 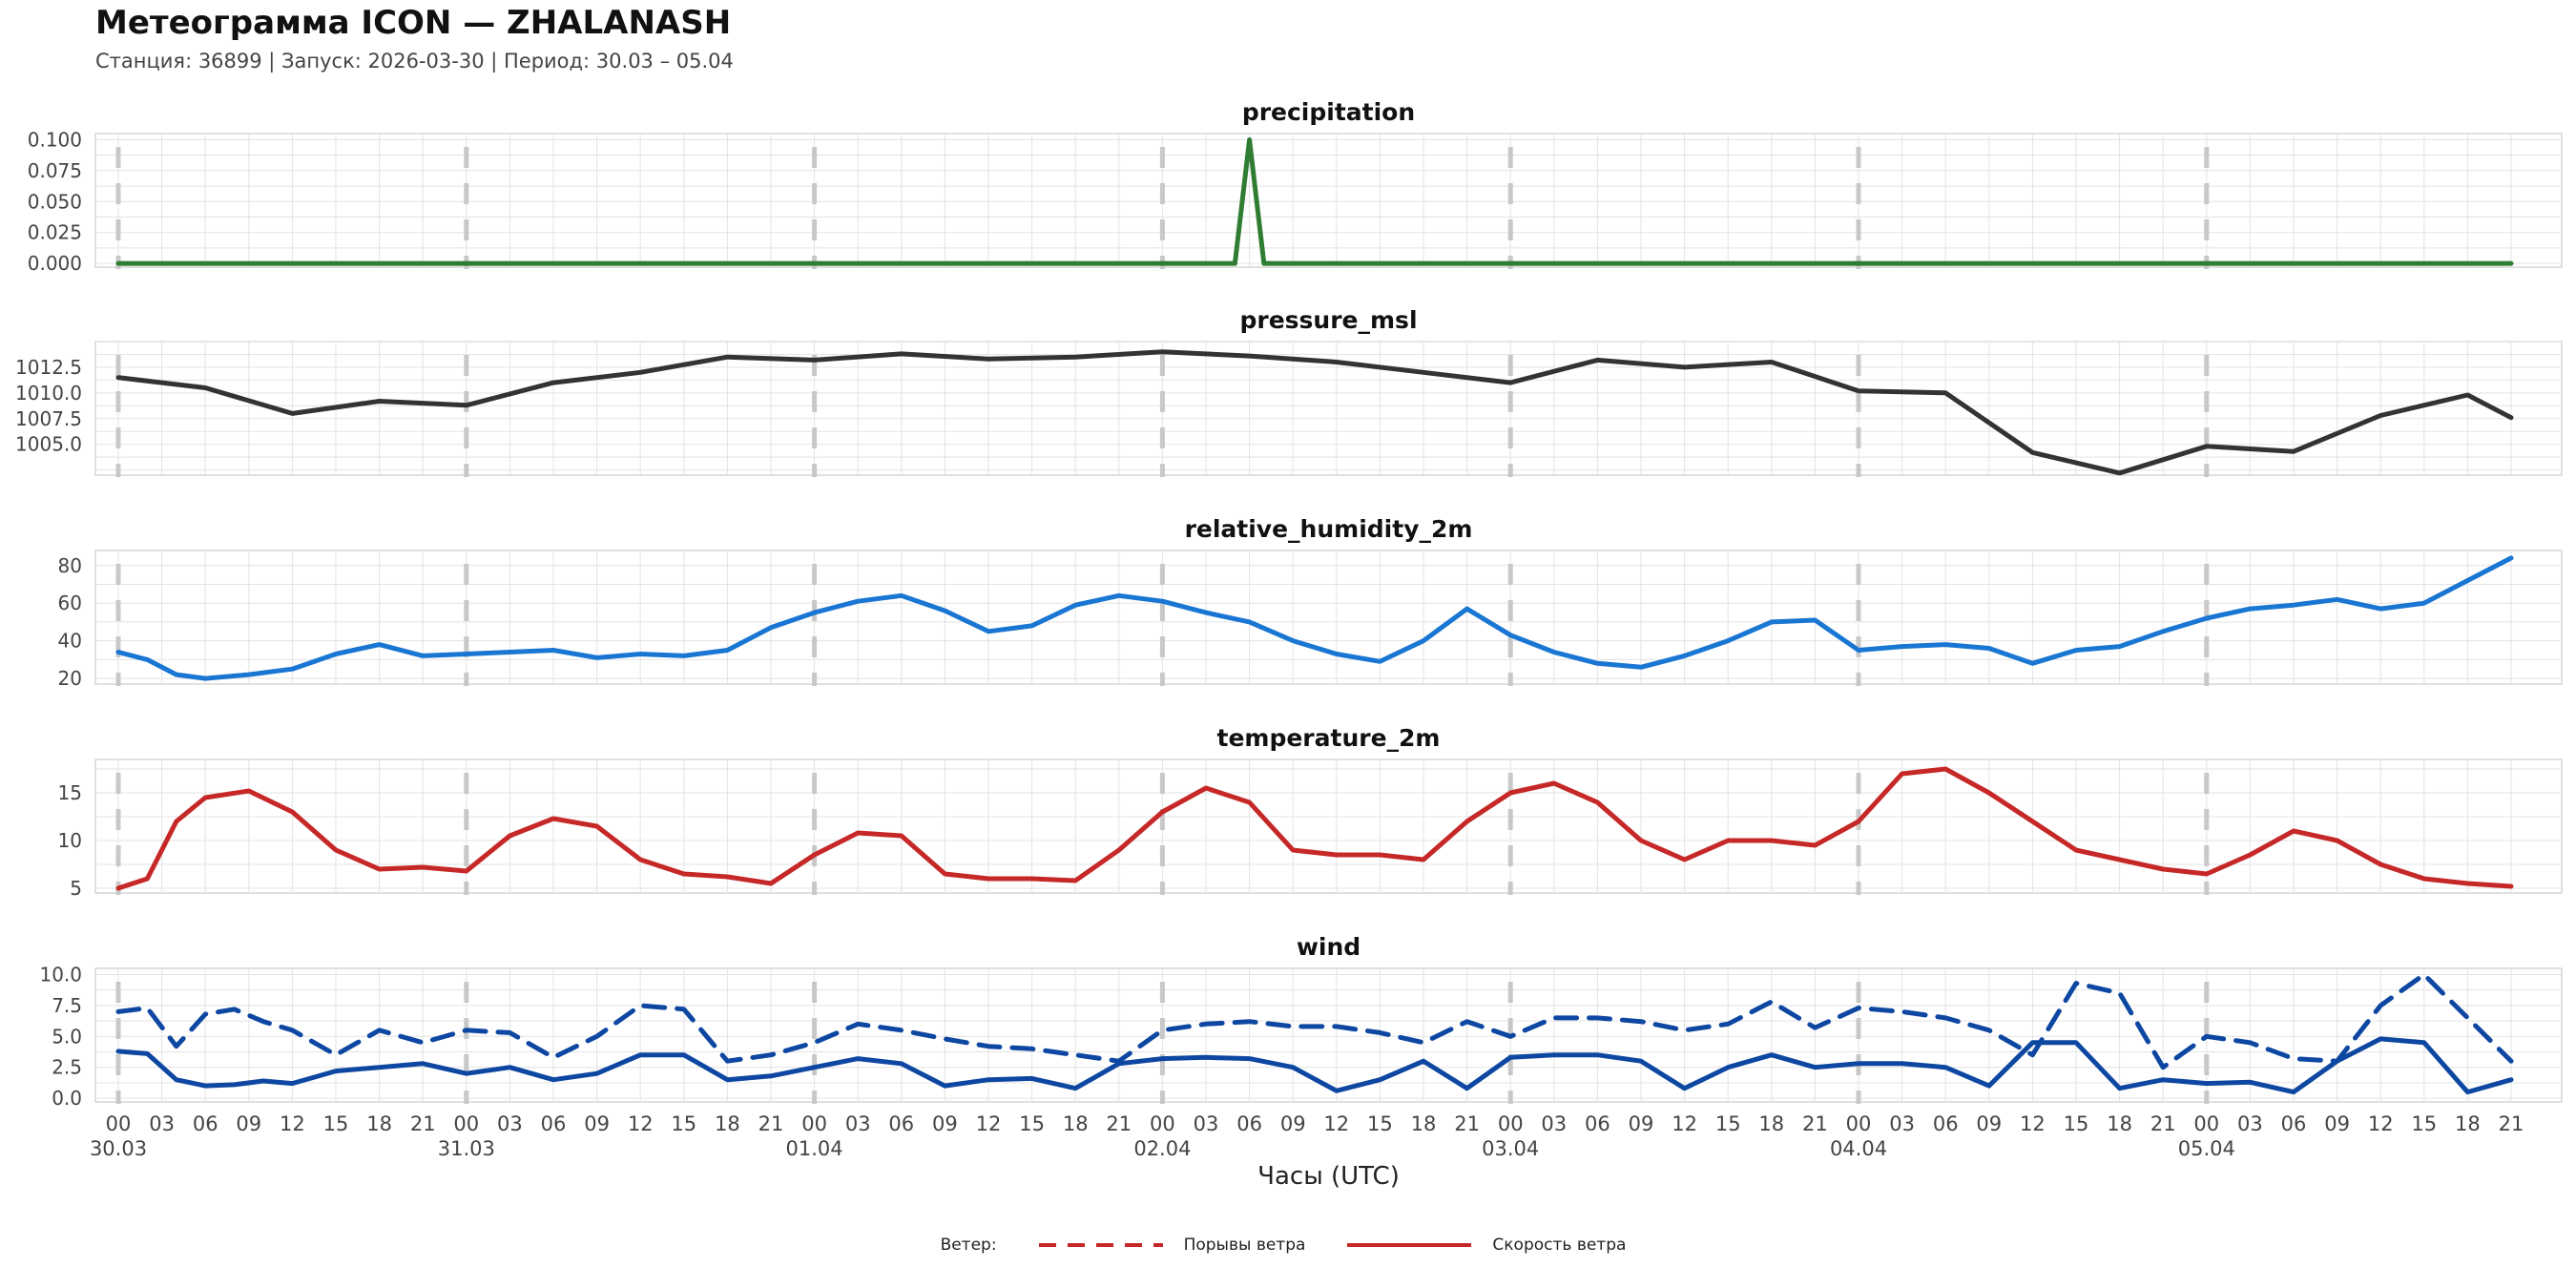 I want to click on y-tick-label: 0.075, so click(x=55, y=170).